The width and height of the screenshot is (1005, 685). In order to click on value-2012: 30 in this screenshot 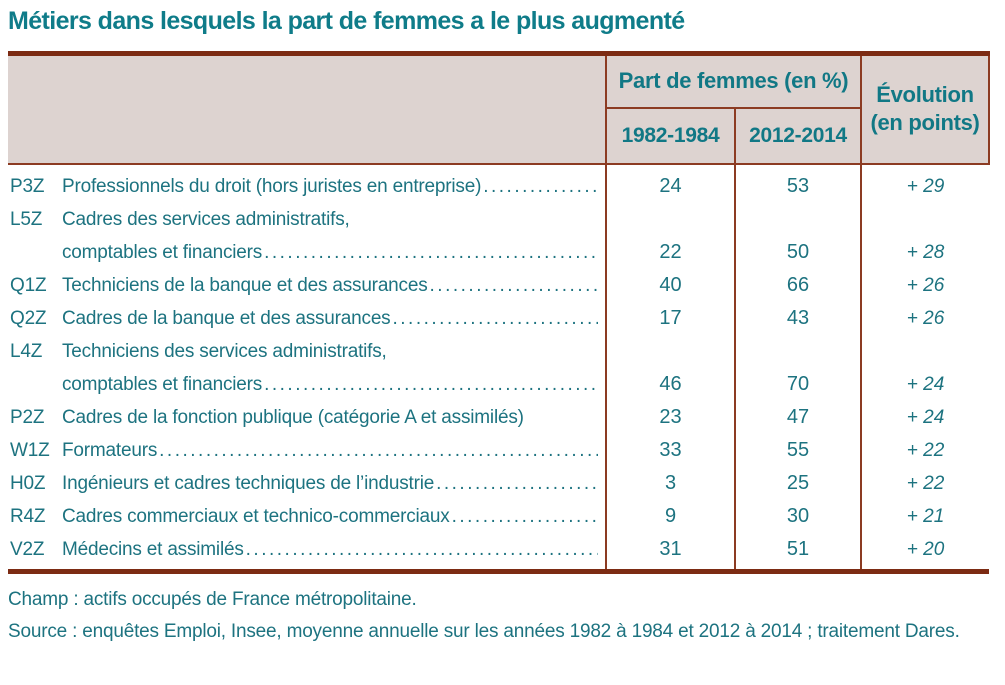, I will do `click(797, 516)`.